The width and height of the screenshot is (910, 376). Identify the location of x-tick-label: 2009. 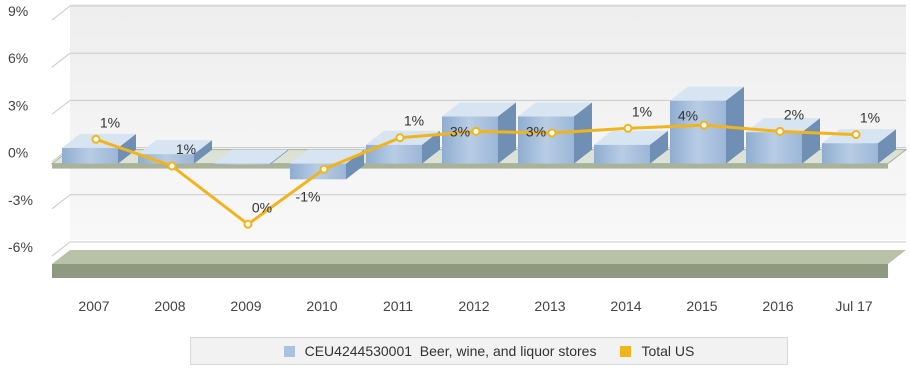
(245, 306).